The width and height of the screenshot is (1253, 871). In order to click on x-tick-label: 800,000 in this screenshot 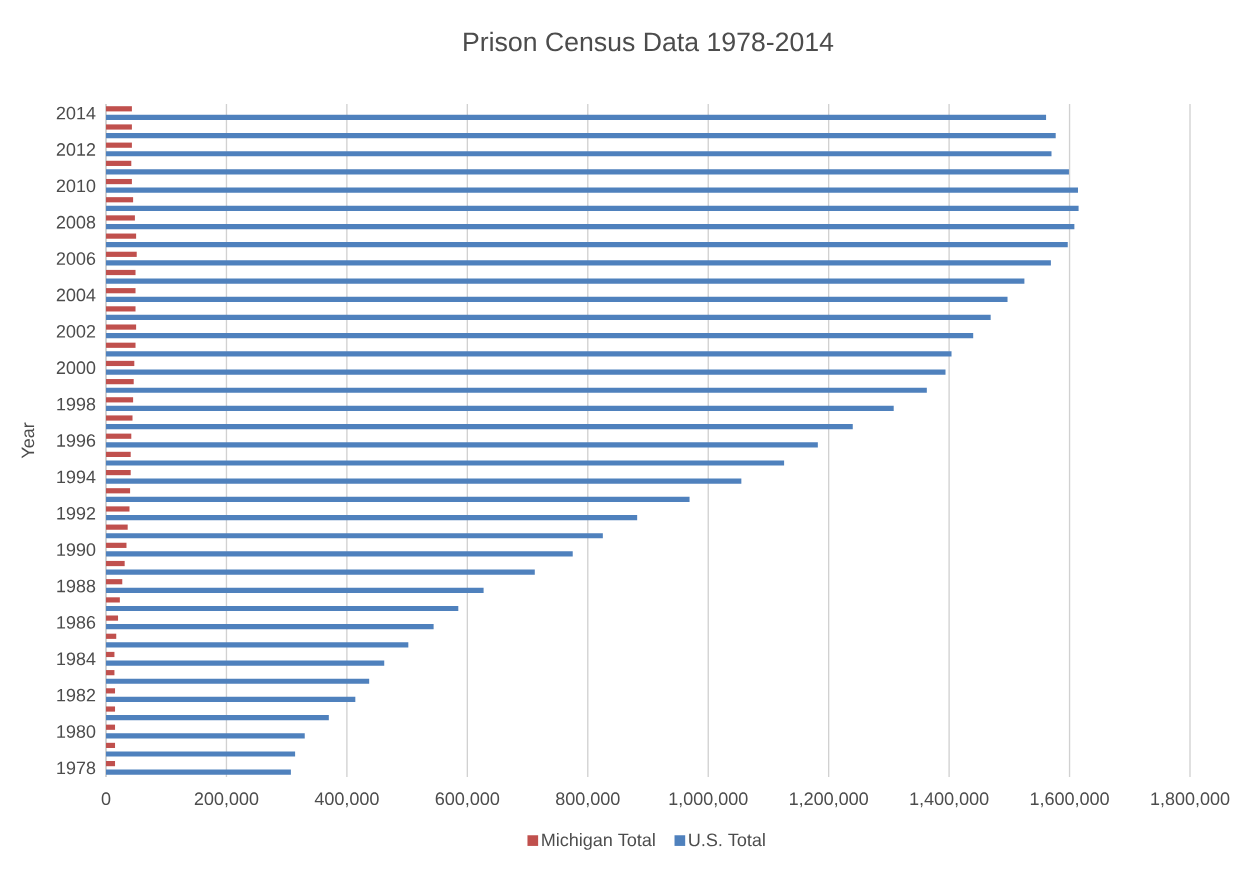, I will do `click(588, 800)`.